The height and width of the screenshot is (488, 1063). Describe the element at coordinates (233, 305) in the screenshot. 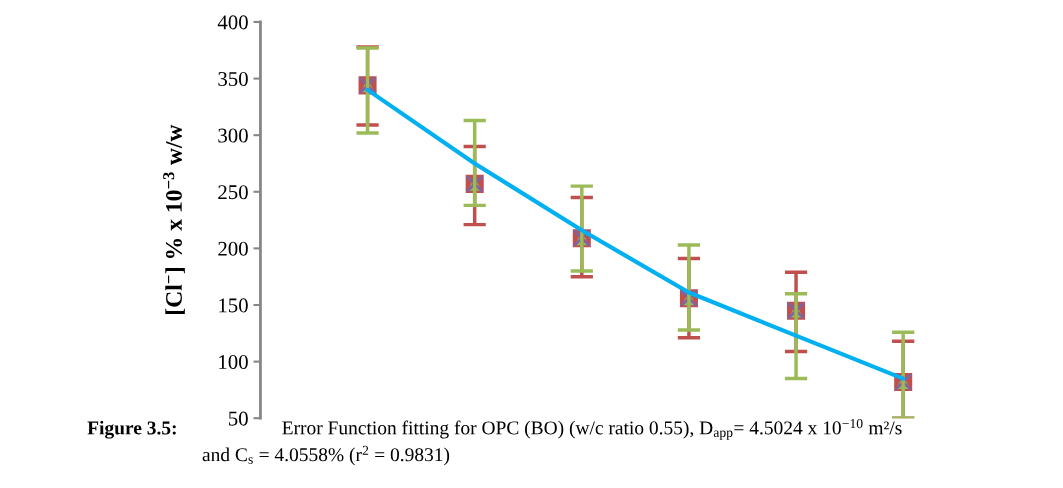

I see `y-tick-label: 150` at that location.